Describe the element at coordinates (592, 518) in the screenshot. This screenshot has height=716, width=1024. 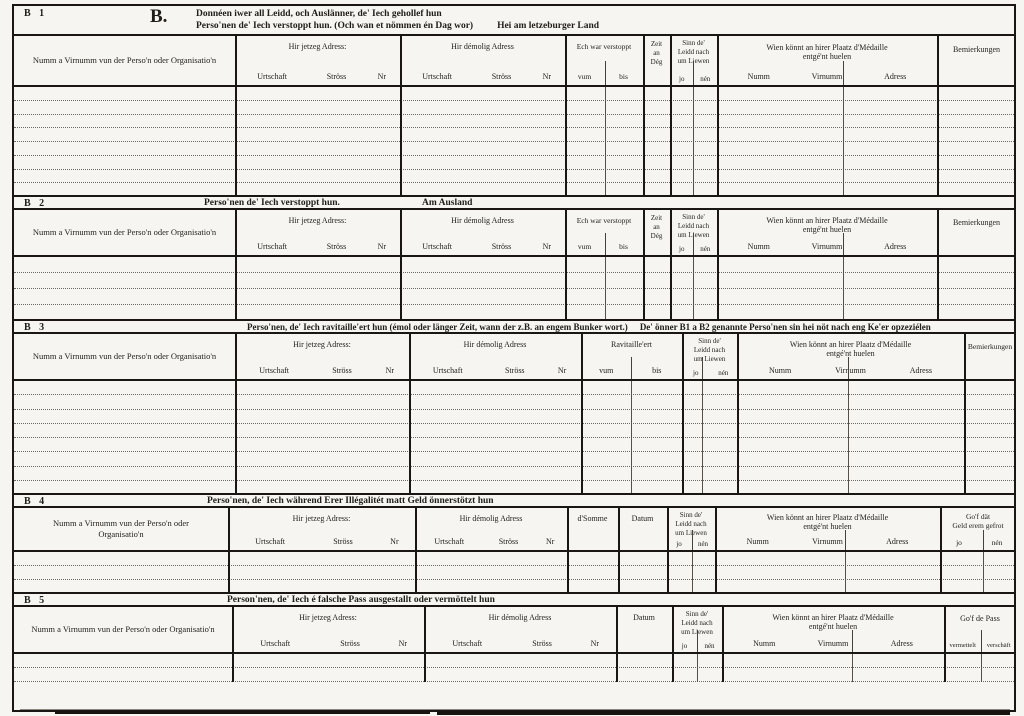
I see `col-label-dsomme: d'Somme` at that location.